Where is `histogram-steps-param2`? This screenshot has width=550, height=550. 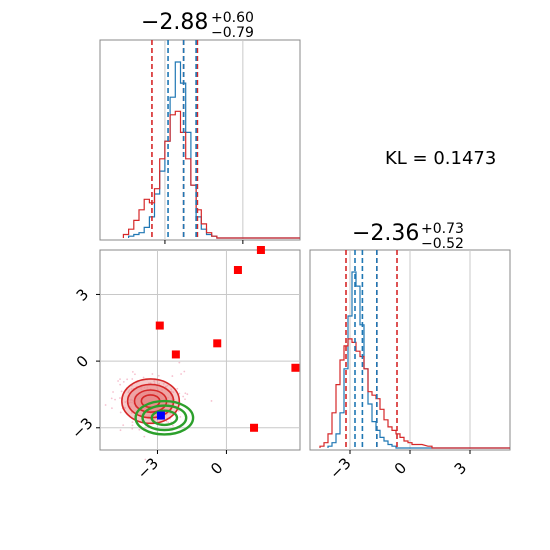 histogram-steps-param2 is located at coordinates (414, 360).